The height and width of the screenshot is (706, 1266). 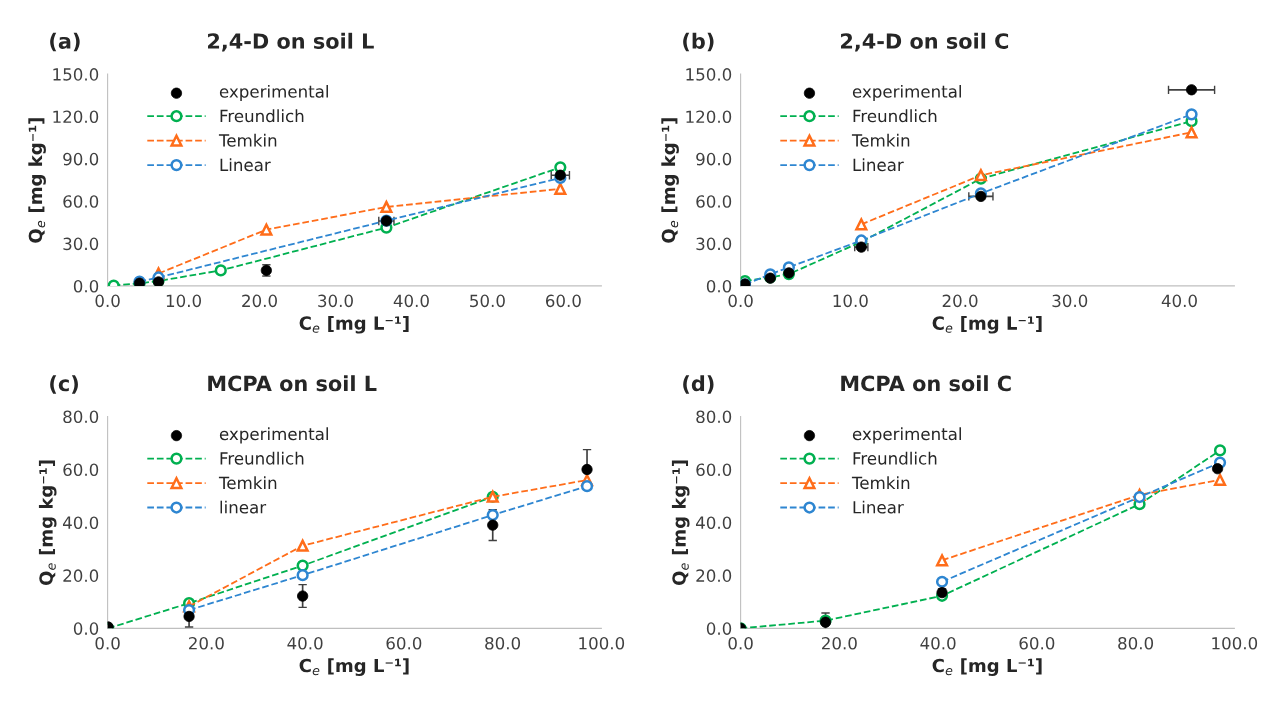 What do you see at coordinates (925, 42) in the screenshot?
I see `chart-title: 2,4-D on soil C` at bounding box center [925, 42].